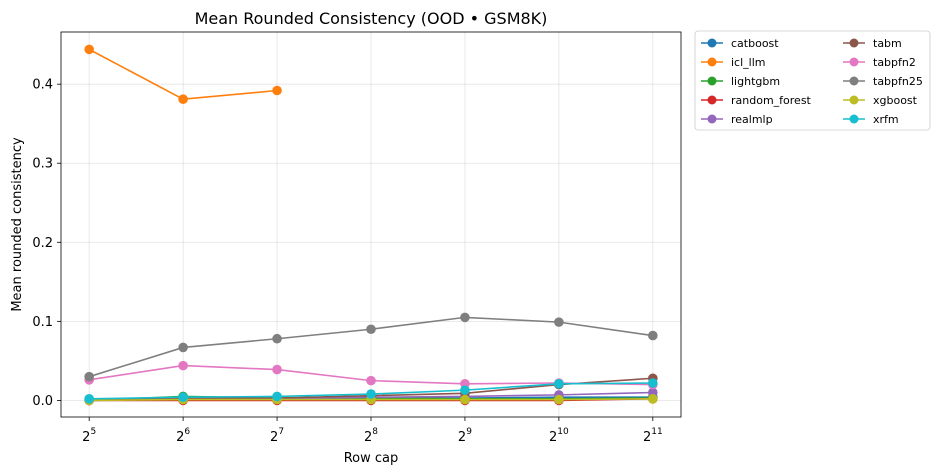 This screenshot has width=938, height=475. I want to click on y-tick-label: 0.0, so click(42, 401).